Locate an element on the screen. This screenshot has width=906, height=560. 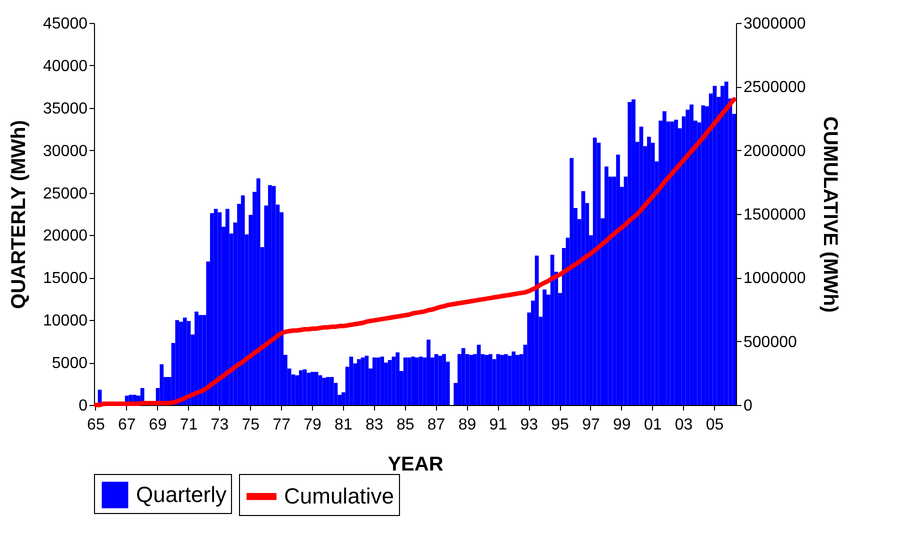
x-tick-label: 05 is located at coordinates (715, 425).